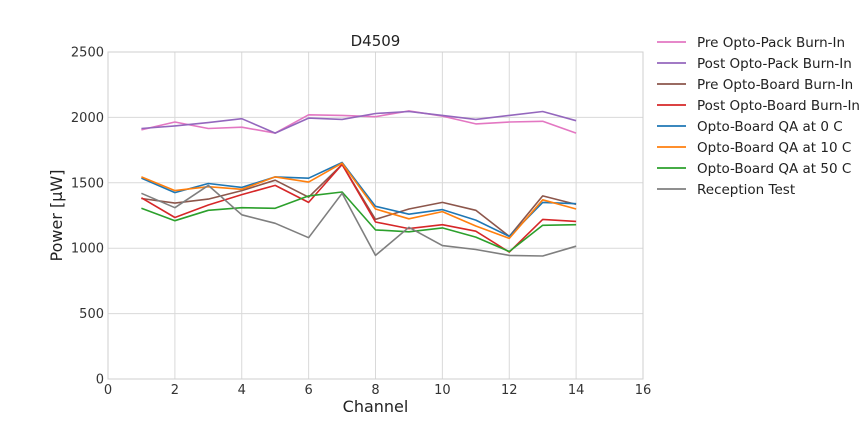  I want to click on x-tick-label: 16, so click(643, 390).